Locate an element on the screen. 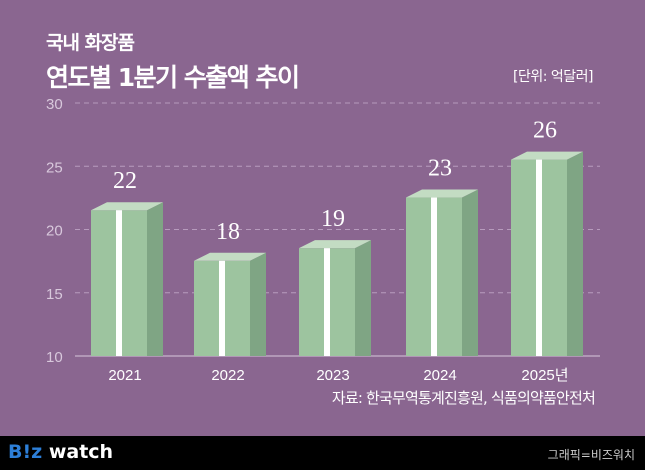  data-label: 18 is located at coordinates (228, 232).